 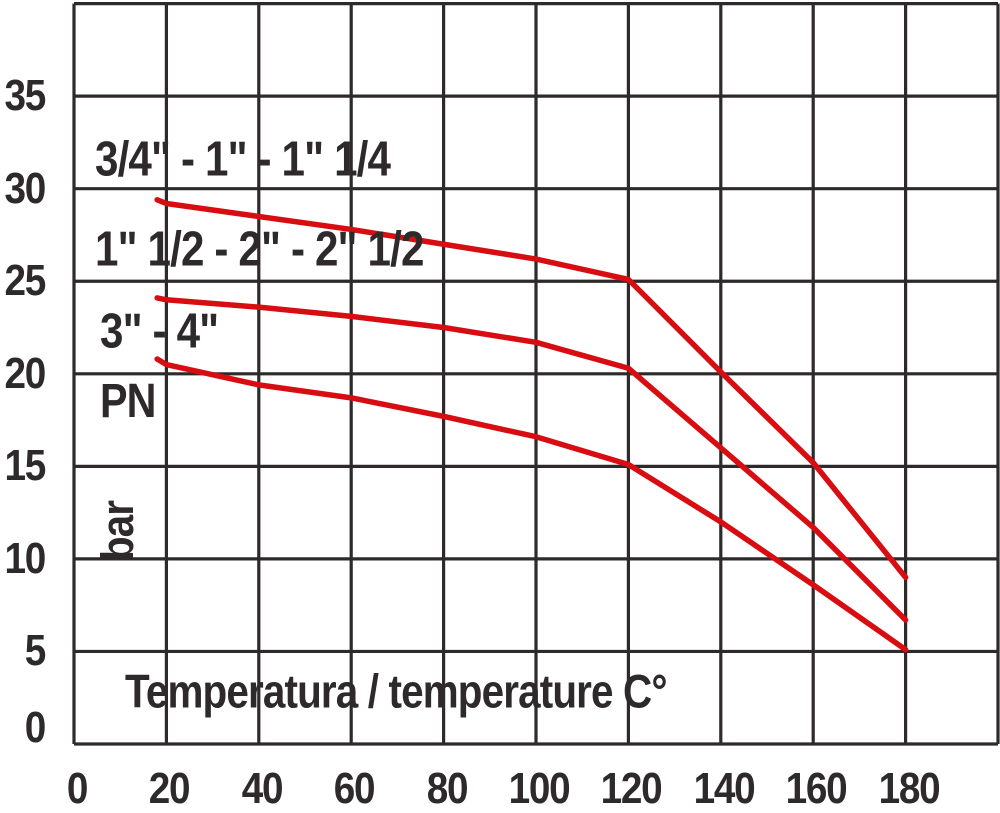 What do you see at coordinates (259, 249) in the screenshot?
I see `series-label-medium-sizes: 1" 1/2 - 2" - 2" 1/2` at bounding box center [259, 249].